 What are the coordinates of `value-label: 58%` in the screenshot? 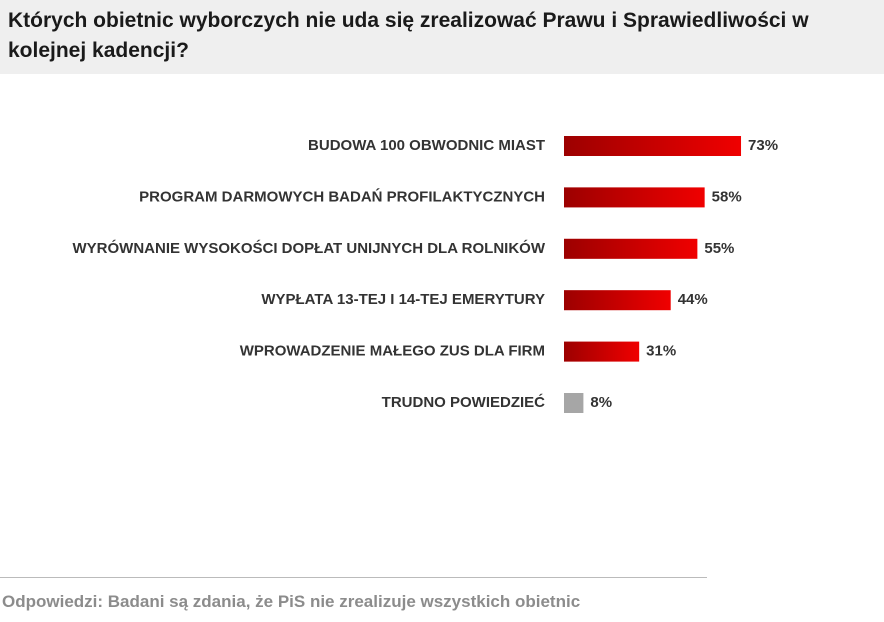 It's located at (727, 196).